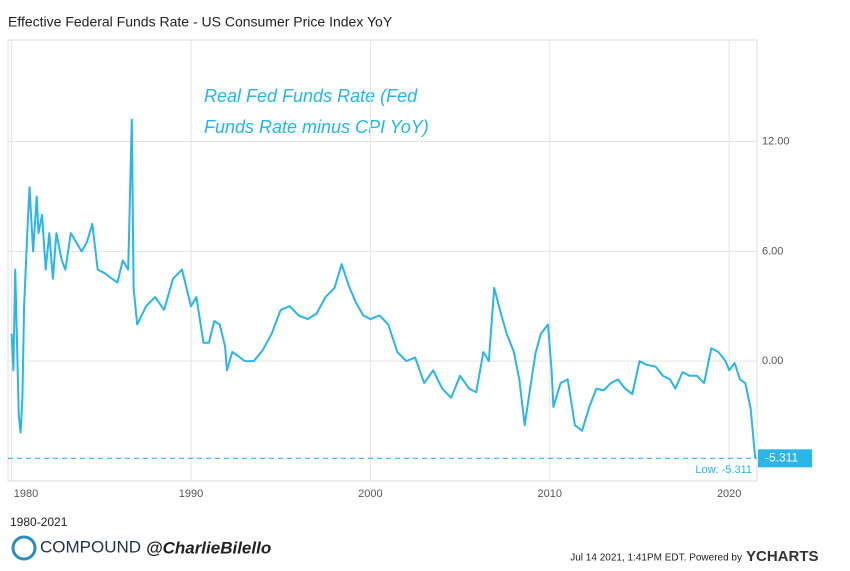 The image size is (850, 571). I want to click on timestamp: Jul 14 2021, 1:41PM EDT. Powered by, so click(656, 558).